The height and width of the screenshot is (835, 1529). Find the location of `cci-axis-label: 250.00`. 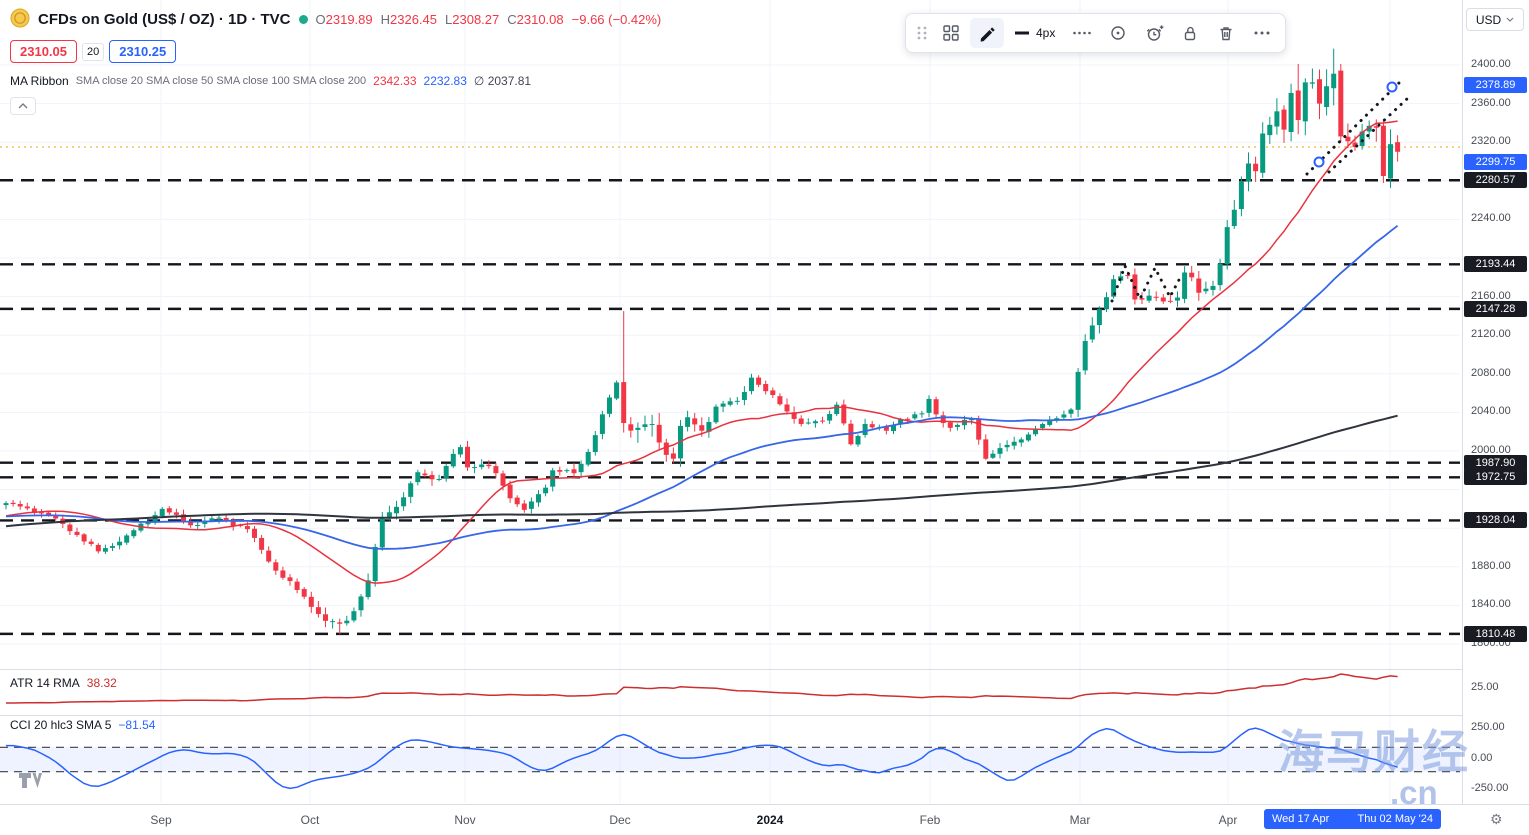

cci-axis-label: 250.00 is located at coordinates (1488, 727).